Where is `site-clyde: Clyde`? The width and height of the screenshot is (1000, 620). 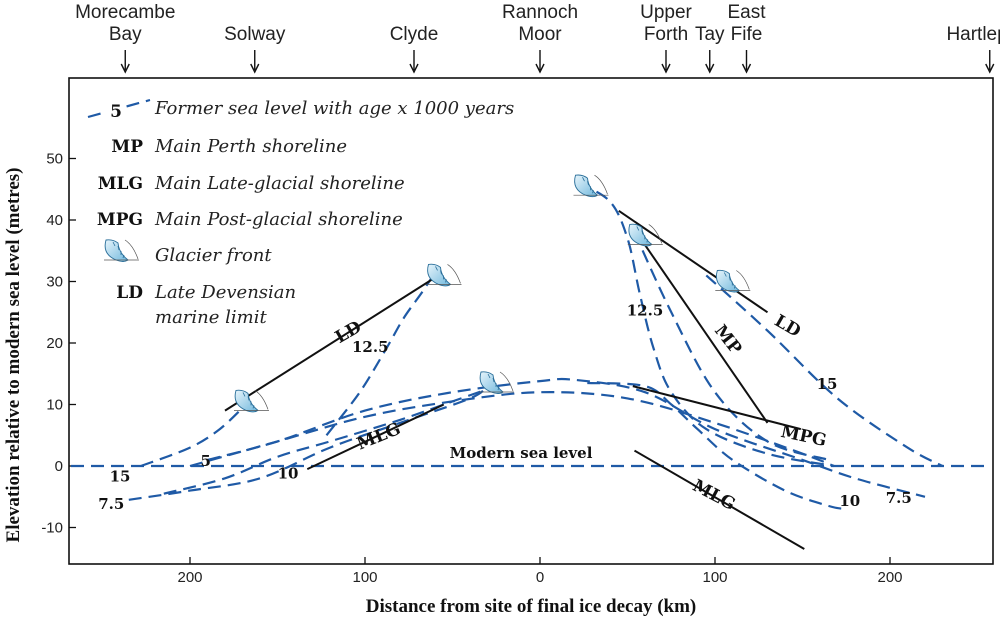 site-clyde: Clyde is located at coordinates (414, 49).